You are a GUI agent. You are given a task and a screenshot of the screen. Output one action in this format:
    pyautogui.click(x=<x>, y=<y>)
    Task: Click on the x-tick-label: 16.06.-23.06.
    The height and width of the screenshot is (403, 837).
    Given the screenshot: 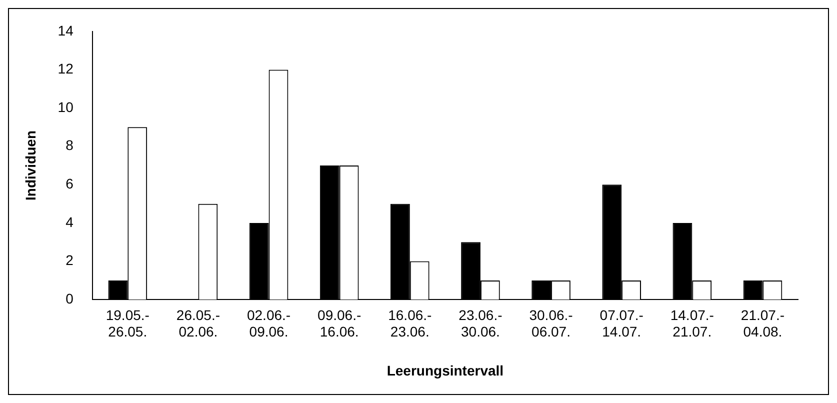 What is the action you would take?
    pyautogui.click(x=410, y=323)
    